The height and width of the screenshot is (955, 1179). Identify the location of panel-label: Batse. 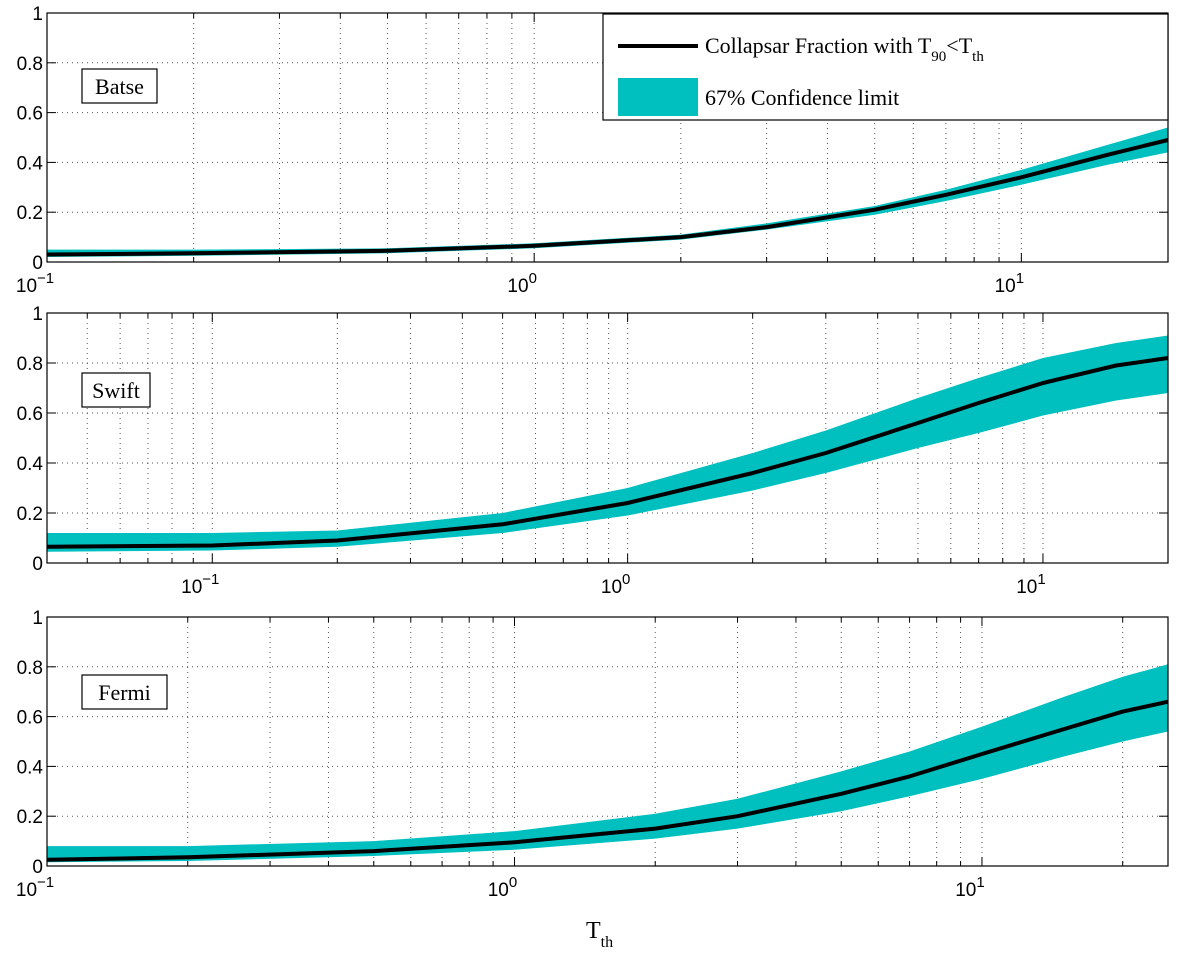
(119, 86).